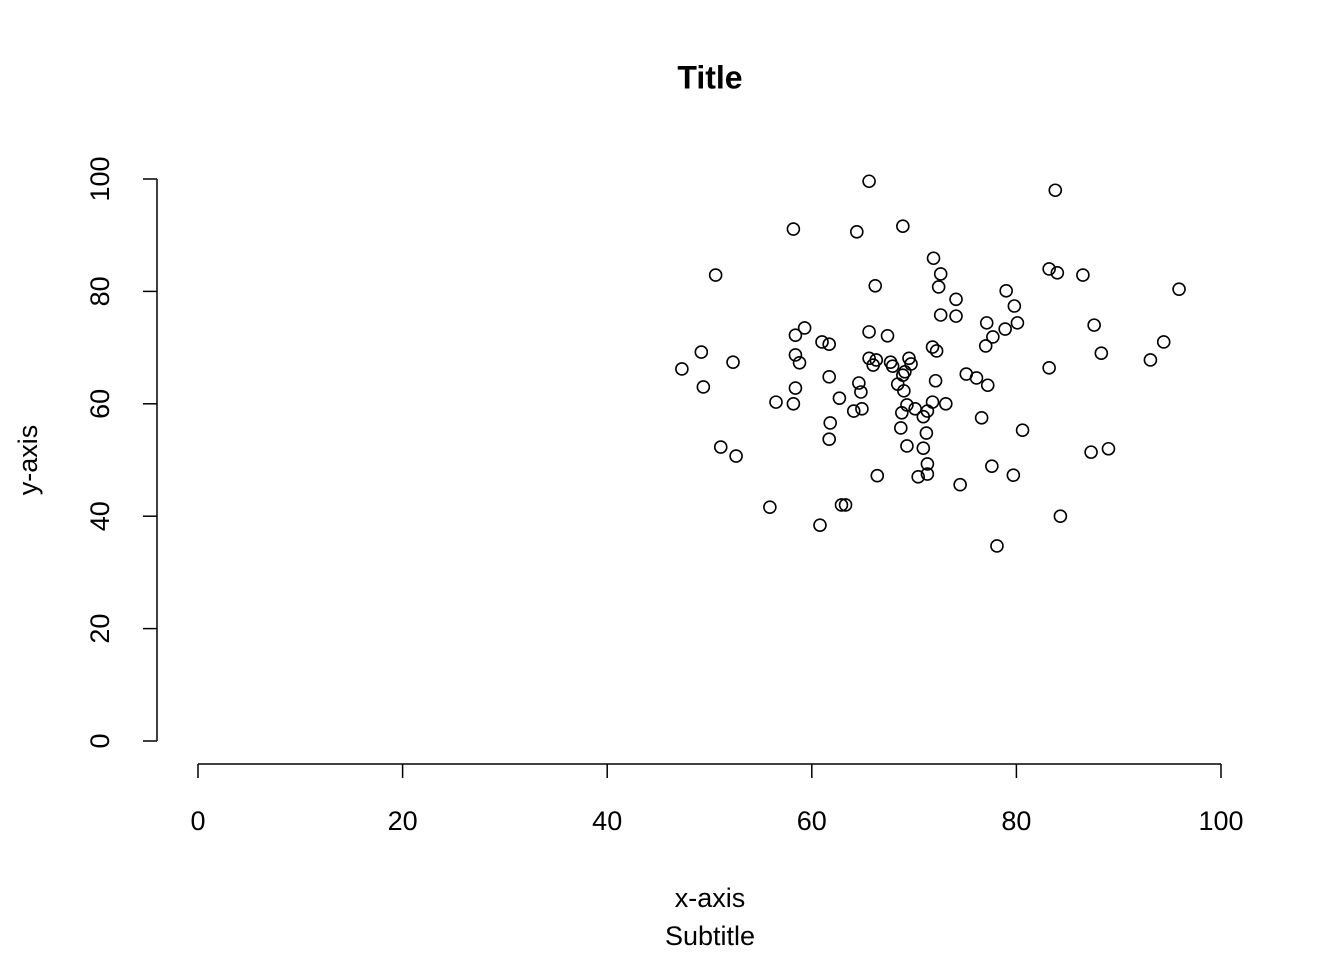  I want to click on x-tick-label: 20, so click(403, 821).